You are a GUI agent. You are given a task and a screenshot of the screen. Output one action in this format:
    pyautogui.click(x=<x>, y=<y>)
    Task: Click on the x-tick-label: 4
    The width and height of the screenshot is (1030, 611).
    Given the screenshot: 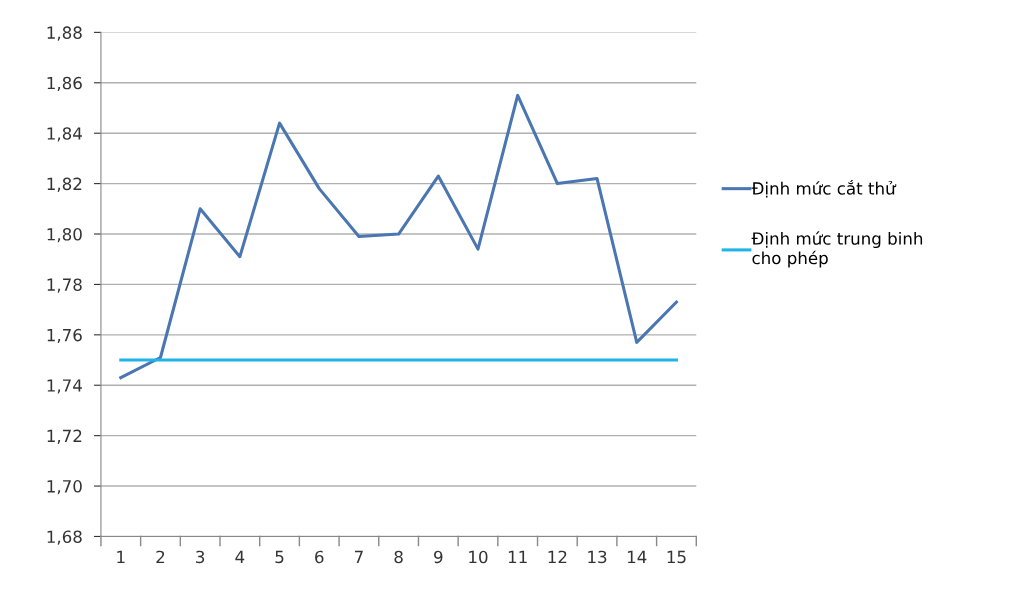 What is the action you would take?
    pyautogui.click(x=240, y=557)
    